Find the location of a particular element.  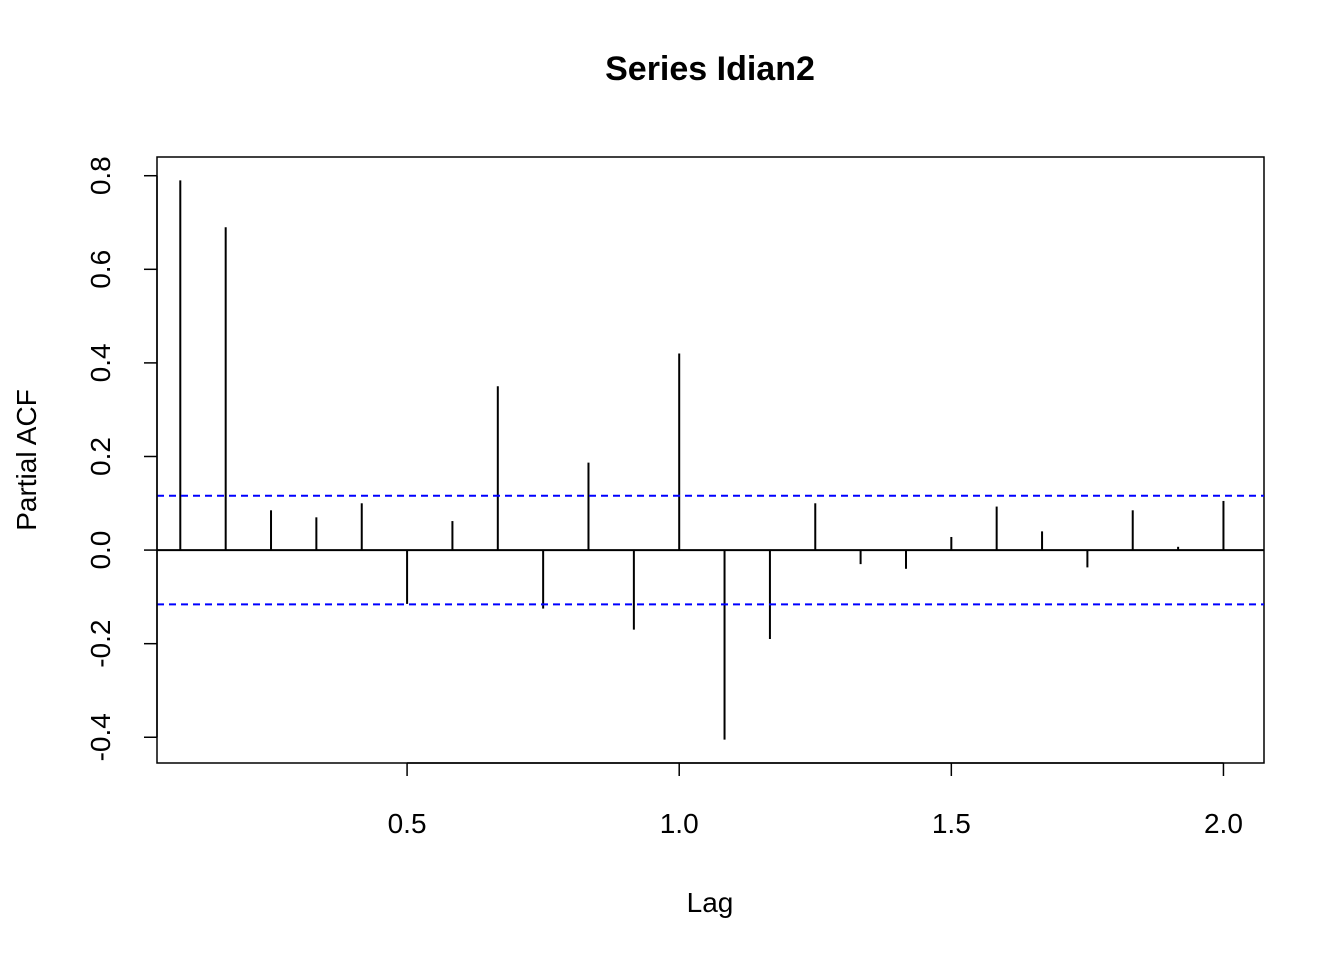

y-axis: -0.4 -0.2 0.0 0.2 0.4 0.6 0.8 is located at coordinates (121, 458).